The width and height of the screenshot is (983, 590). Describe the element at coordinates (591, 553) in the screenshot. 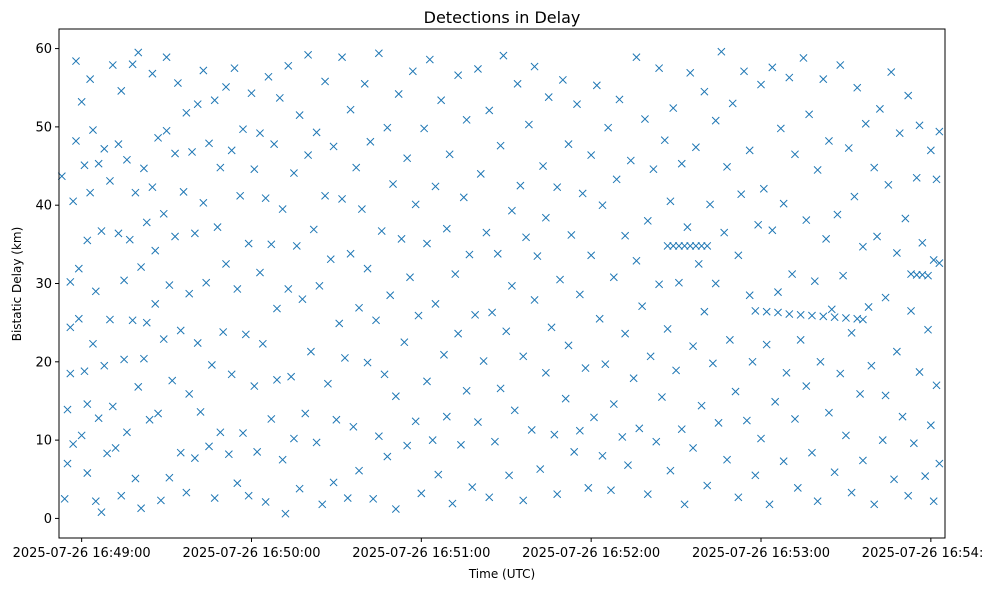

I see `x-tick-label: 2025-07-26 16:52:00` at that location.